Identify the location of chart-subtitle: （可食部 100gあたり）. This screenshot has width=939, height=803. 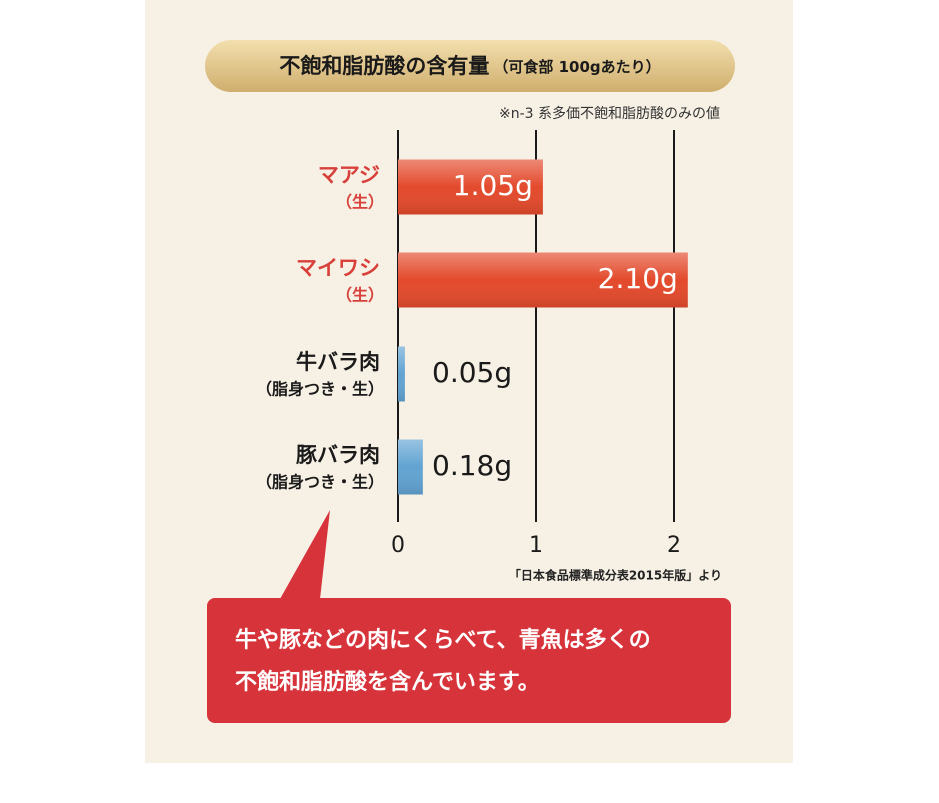
(576, 67).